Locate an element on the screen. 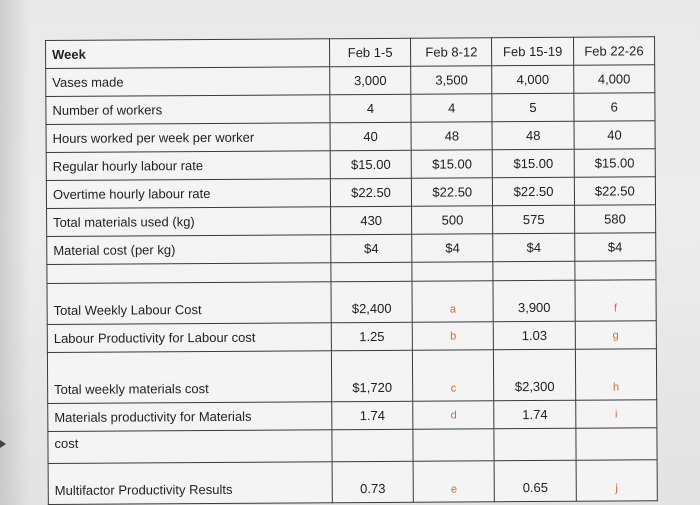  row-label: Materials productivity for Materials is located at coordinates (189, 416).